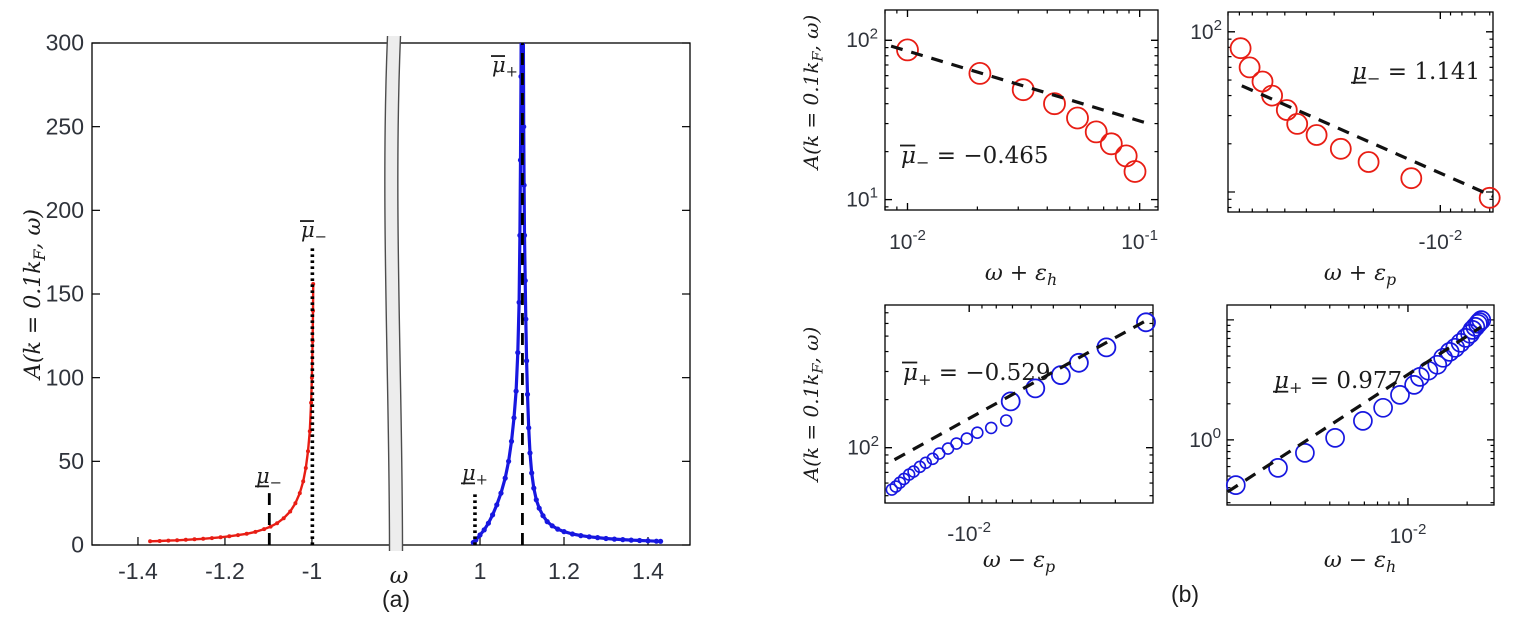  What do you see at coordinates (396, 599) in the screenshot?
I see `panel-a-caption: (a)` at bounding box center [396, 599].